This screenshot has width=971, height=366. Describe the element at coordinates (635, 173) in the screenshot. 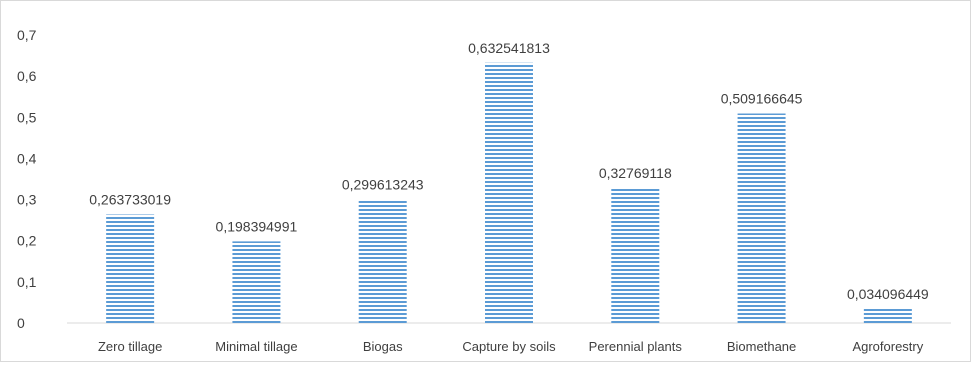

I see `data-label: 0,32769118` at that location.